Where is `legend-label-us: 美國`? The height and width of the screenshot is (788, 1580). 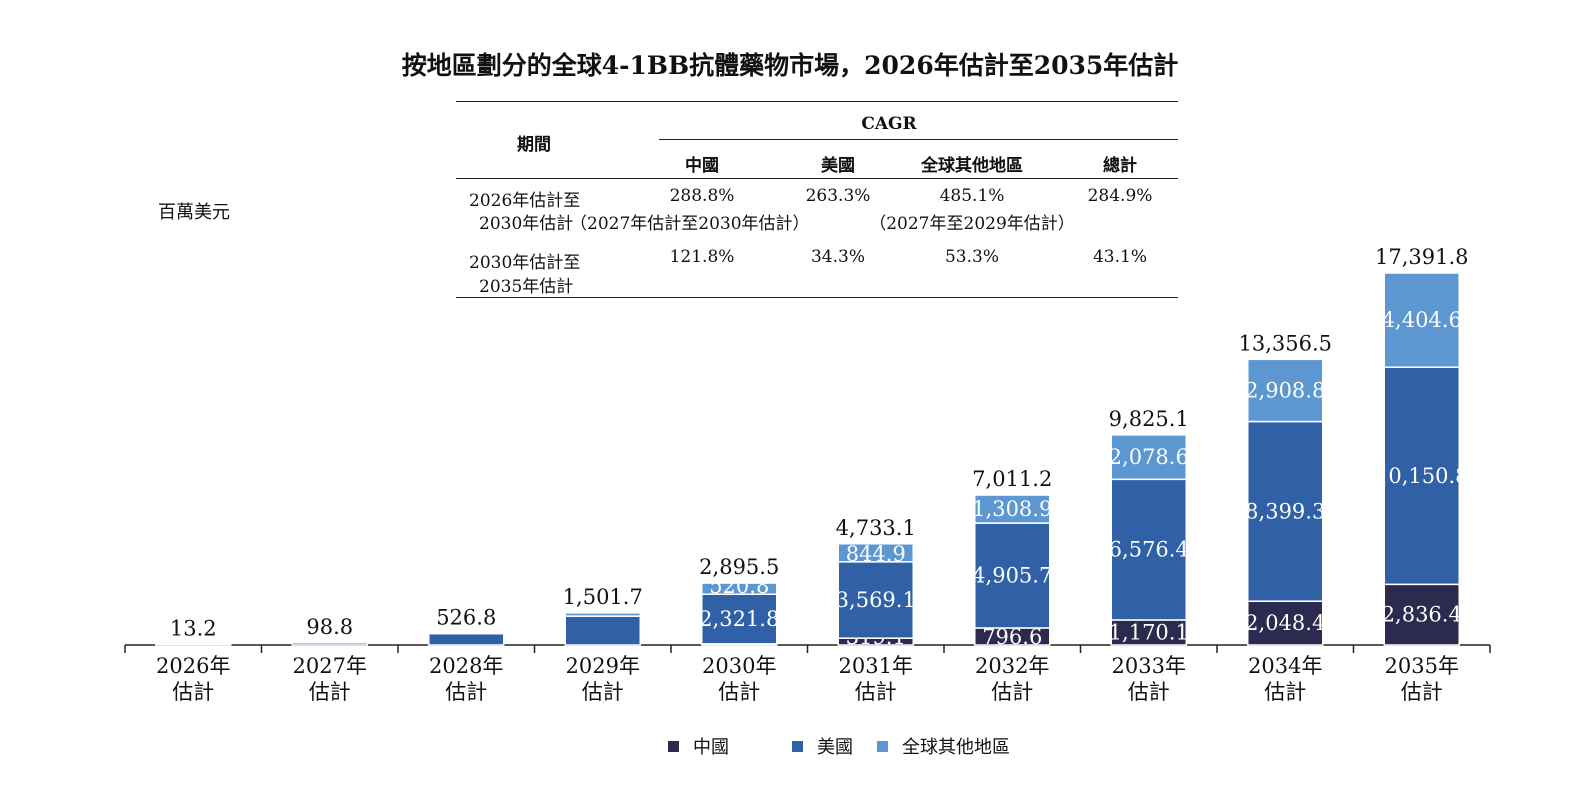 legend-label-us: 美國 is located at coordinates (835, 747).